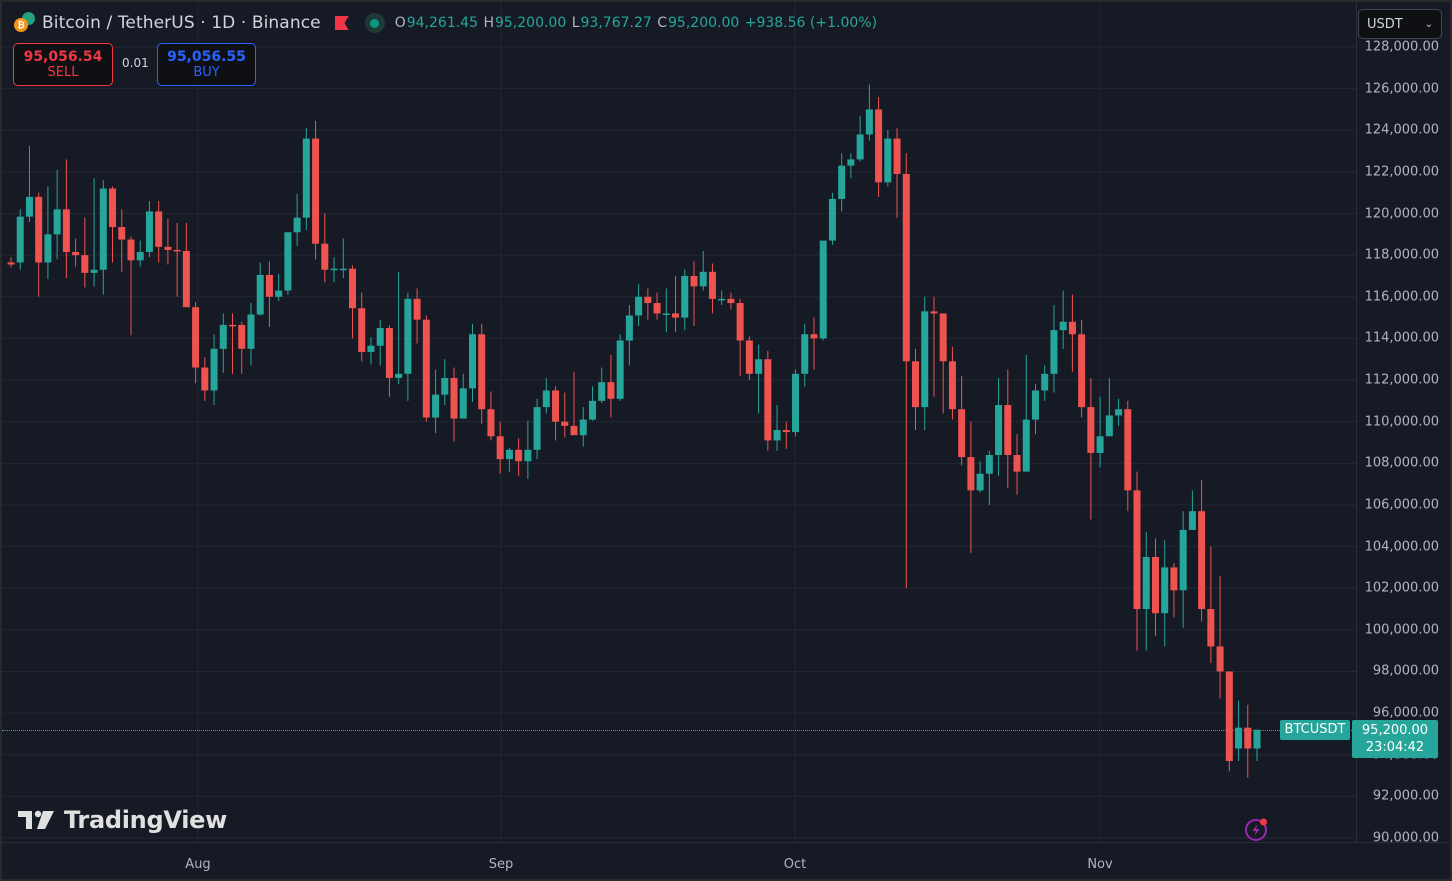  What do you see at coordinates (206, 64) in the screenshot?
I see `buy-button: 95,056.55 BUY` at bounding box center [206, 64].